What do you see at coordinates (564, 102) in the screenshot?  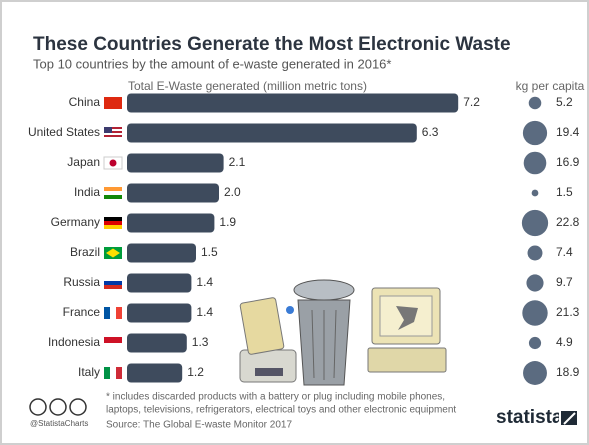 I see `value-label: 5.2` at bounding box center [564, 102].